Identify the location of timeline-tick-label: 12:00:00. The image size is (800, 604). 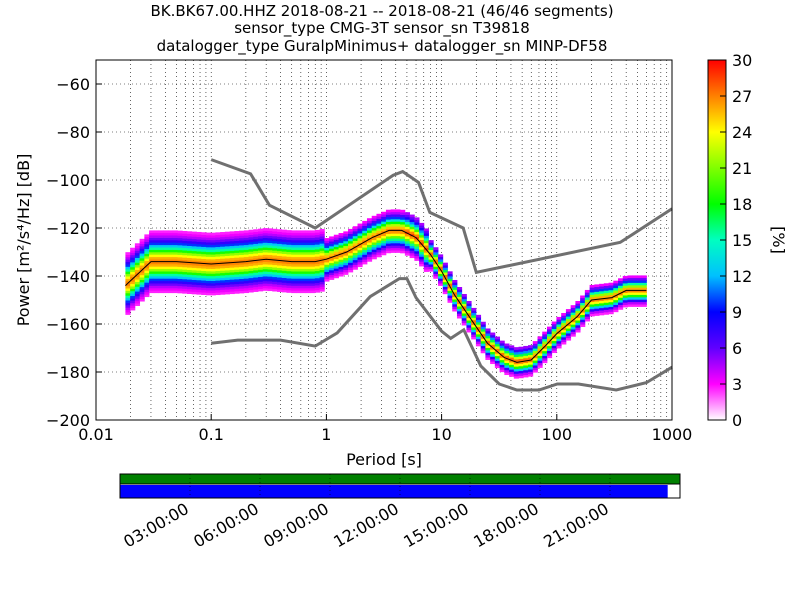
(366, 525).